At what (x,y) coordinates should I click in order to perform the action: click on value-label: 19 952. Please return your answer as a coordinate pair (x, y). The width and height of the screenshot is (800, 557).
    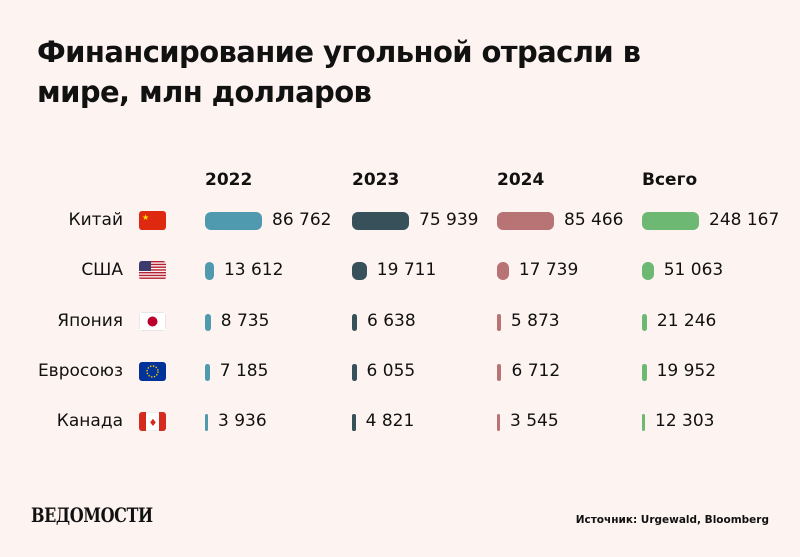
    Looking at the image, I should click on (686, 371).